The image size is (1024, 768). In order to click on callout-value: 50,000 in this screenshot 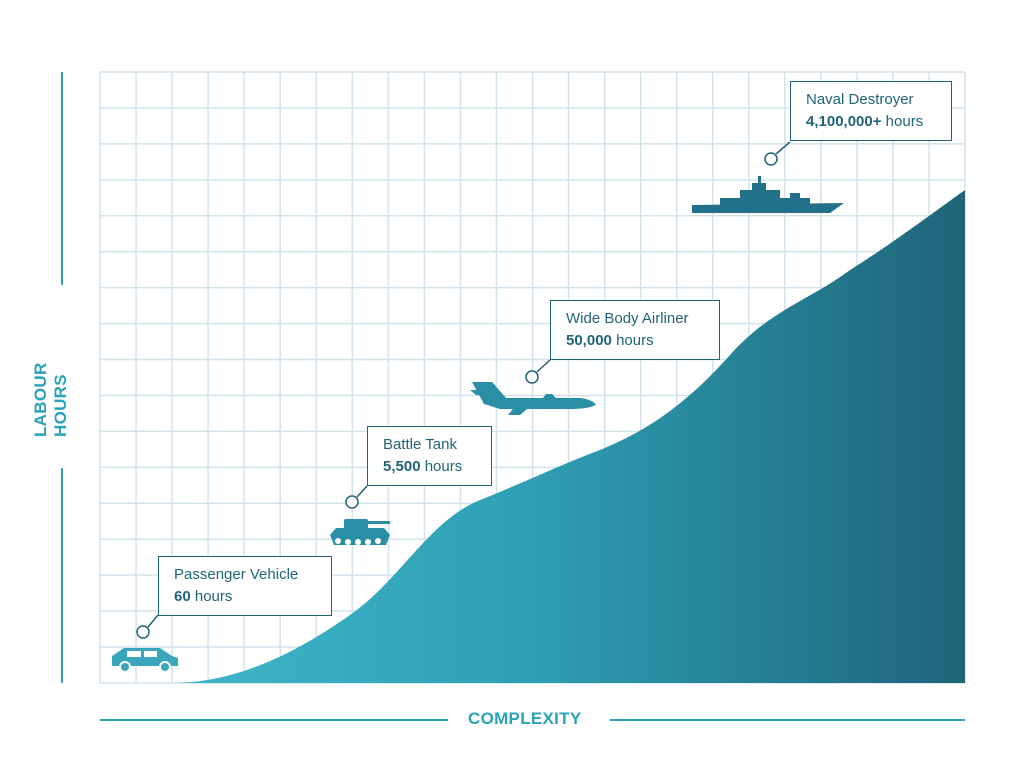, I will do `click(589, 340)`.